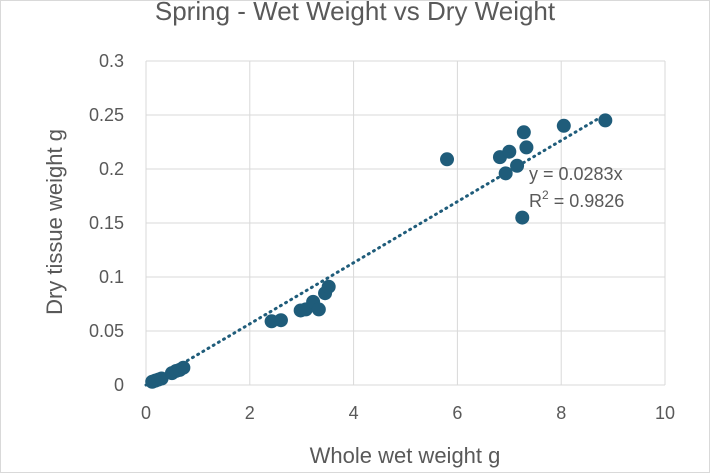 This screenshot has height=473, width=710. Describe the element at coordinates (106, 115) in the screenshot. I see `y-tick-label: 0.25` at that location.